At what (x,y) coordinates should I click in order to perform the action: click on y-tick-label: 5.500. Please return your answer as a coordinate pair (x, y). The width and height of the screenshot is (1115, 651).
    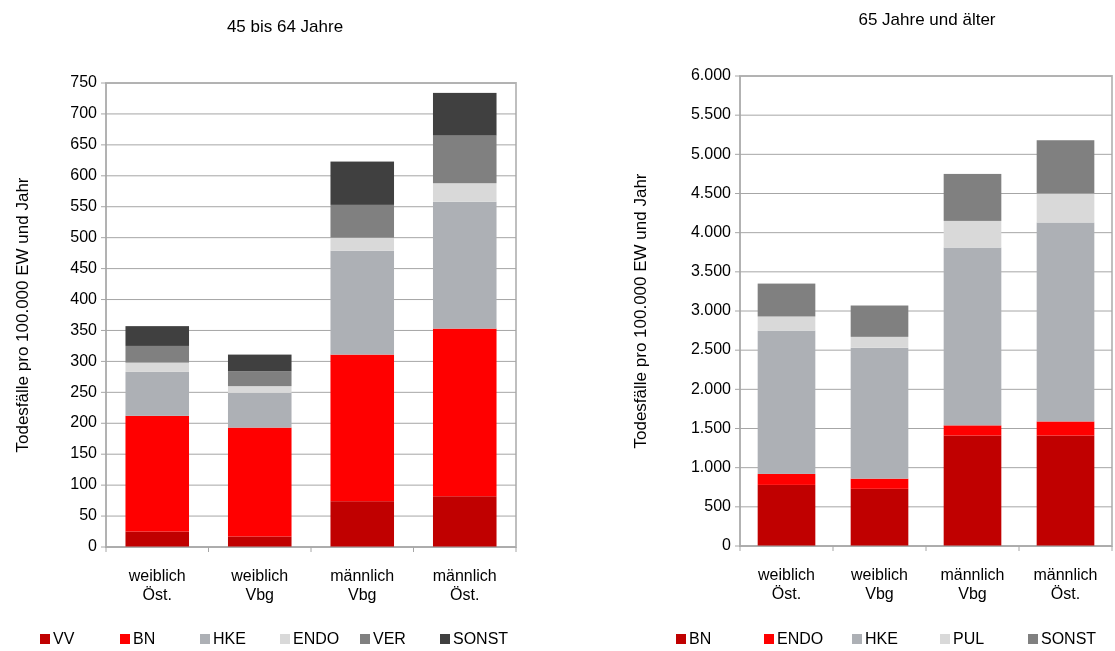
    Looking at the image, I should click on (711, 114).